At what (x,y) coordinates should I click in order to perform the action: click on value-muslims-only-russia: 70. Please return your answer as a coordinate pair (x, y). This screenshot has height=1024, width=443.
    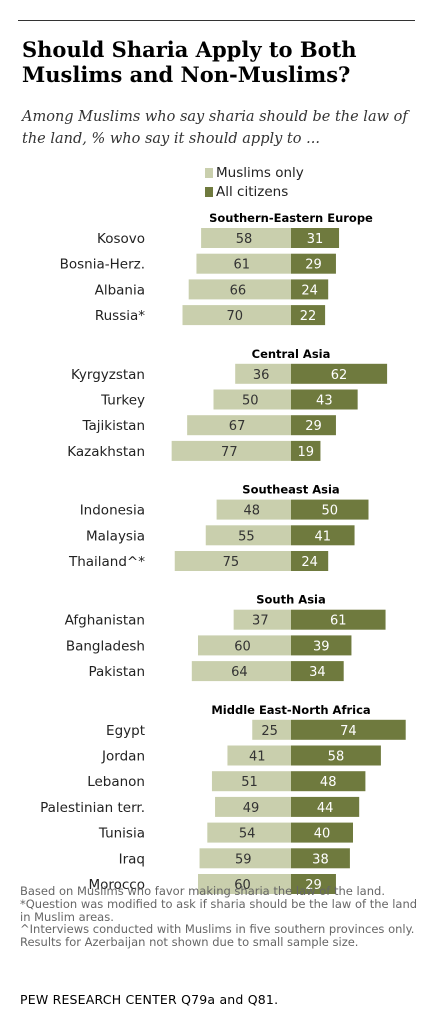
    Looking at the image, I should click on (234, 316).